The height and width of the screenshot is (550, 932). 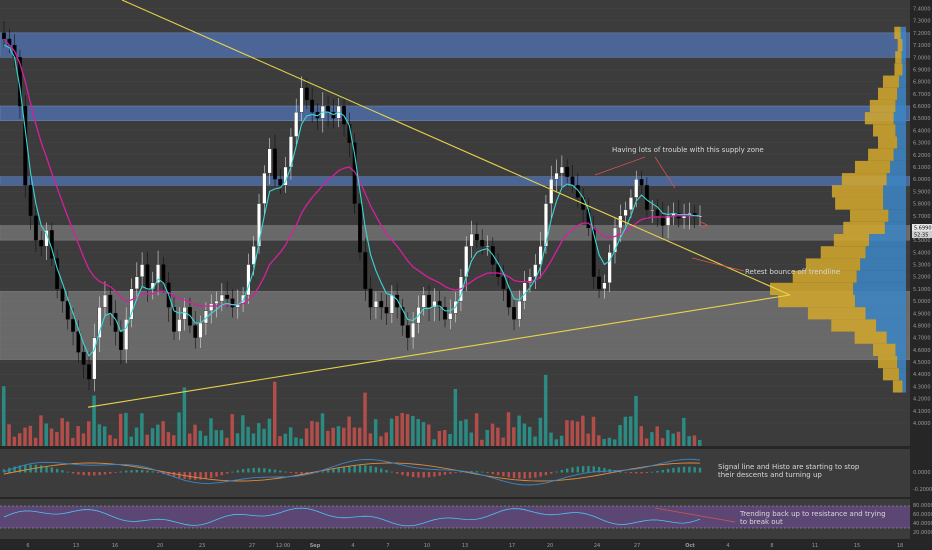 I want to click on time-axis-tick: 13, so click(x=465, y=546).